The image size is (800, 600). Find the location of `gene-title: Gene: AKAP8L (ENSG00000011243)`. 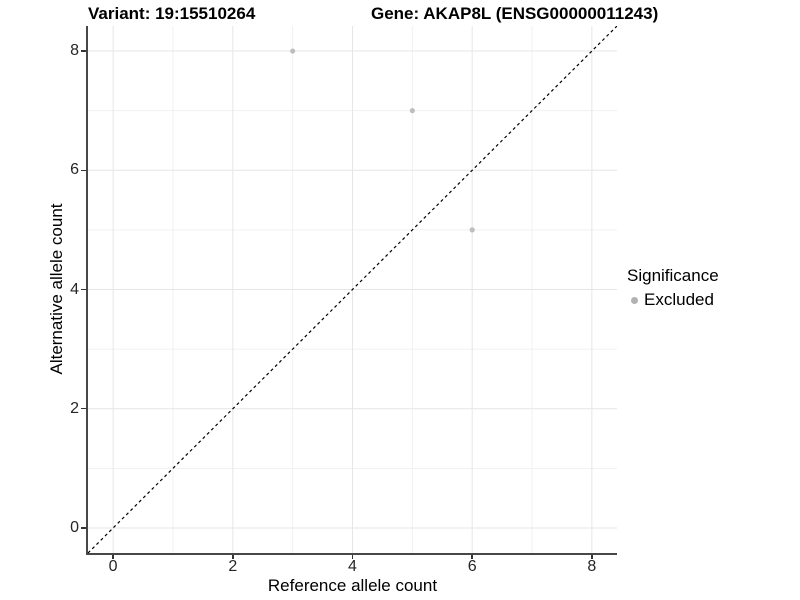

gene-title: Gene: AKAP8L (ENSG00000011243) is located at coordinates (515, 13).